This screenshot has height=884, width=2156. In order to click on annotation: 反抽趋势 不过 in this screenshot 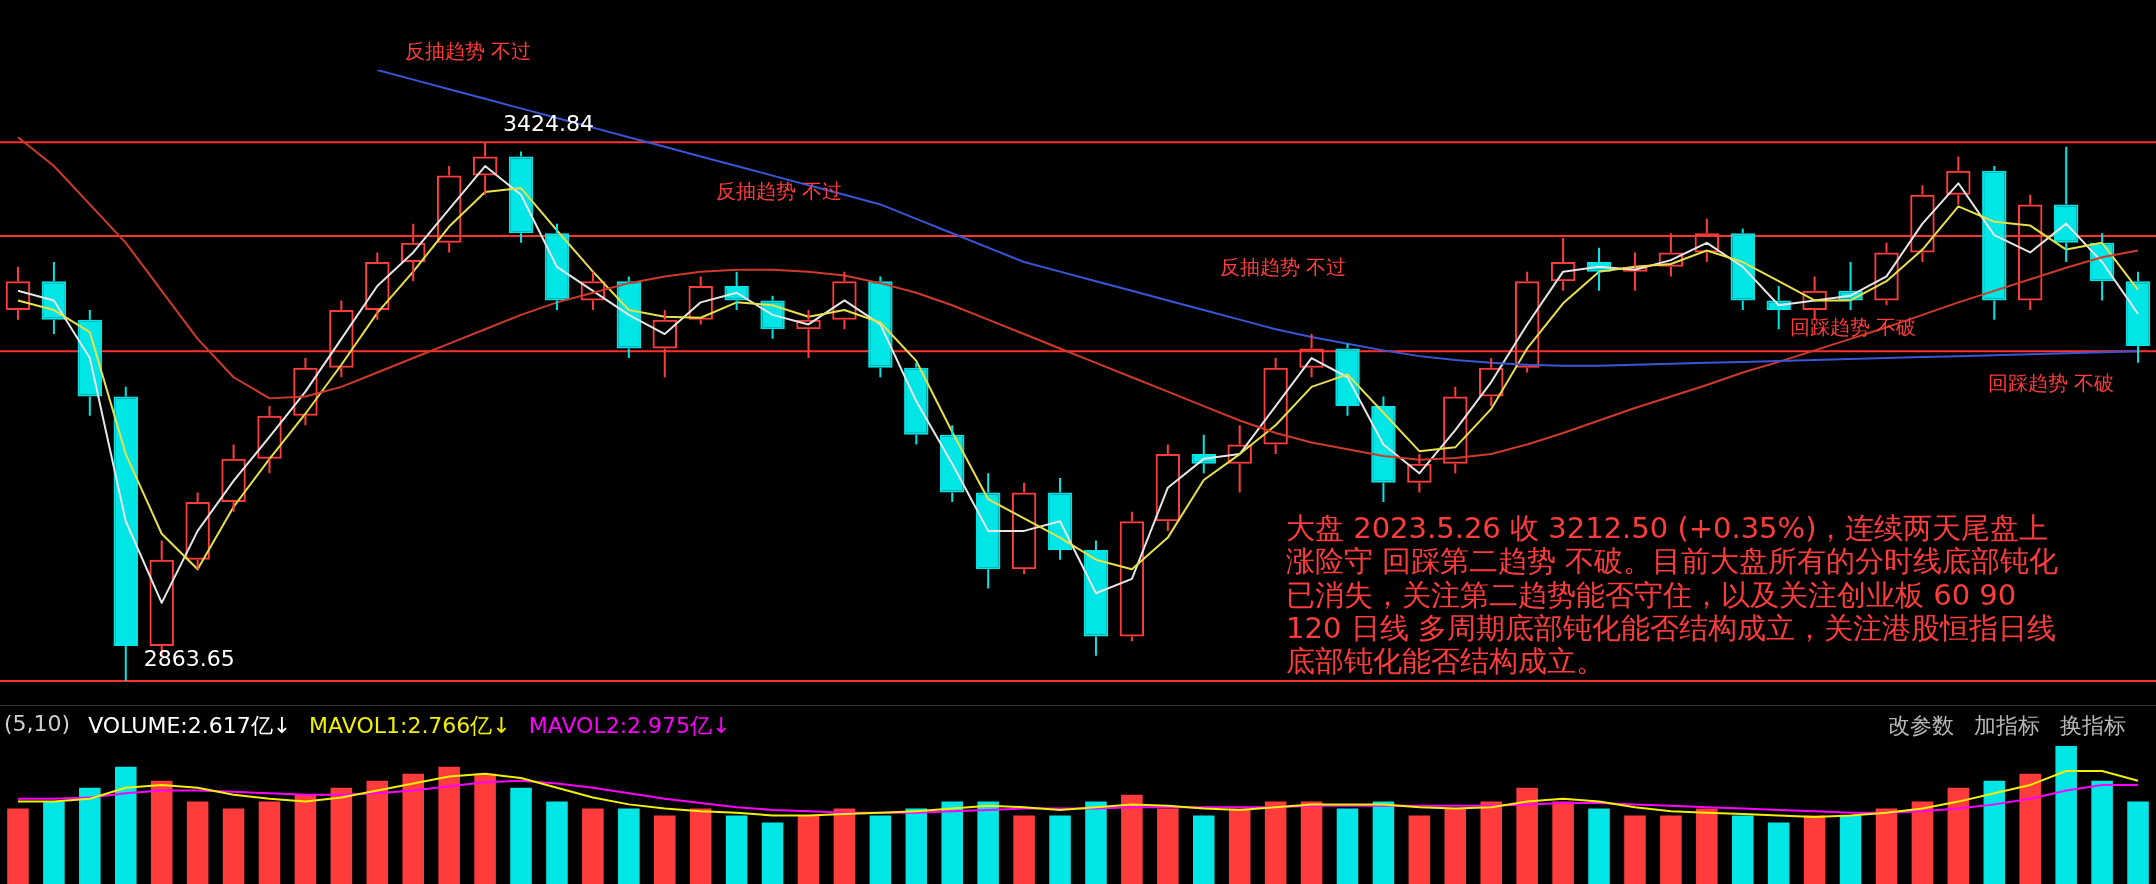, I will do `click(1284, 267)`.